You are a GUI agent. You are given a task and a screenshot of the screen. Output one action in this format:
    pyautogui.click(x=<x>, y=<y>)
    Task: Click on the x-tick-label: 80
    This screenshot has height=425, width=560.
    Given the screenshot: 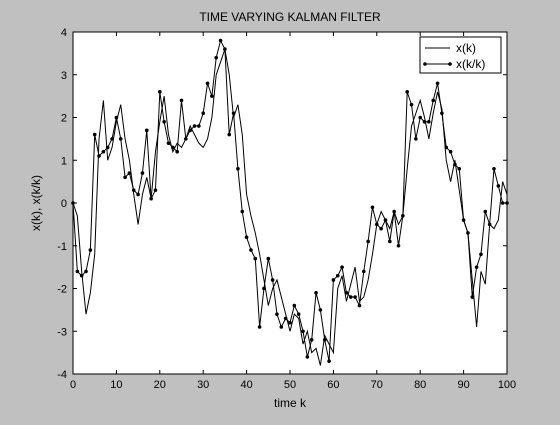 What is the action you would take?
    pyautogui.click(x=420, y=385)
    